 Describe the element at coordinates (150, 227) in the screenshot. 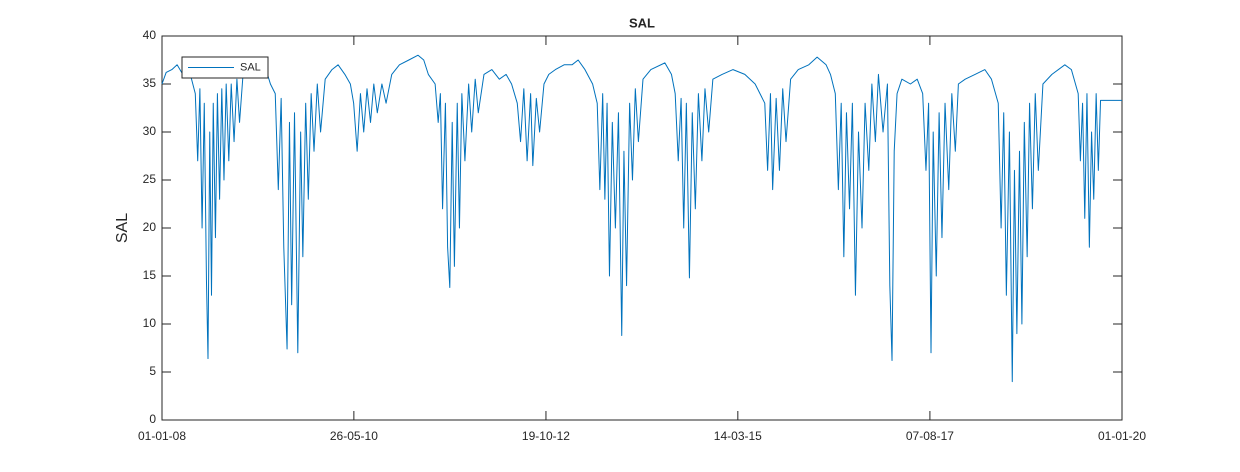

I see `y-tick-label: 20` at that location.